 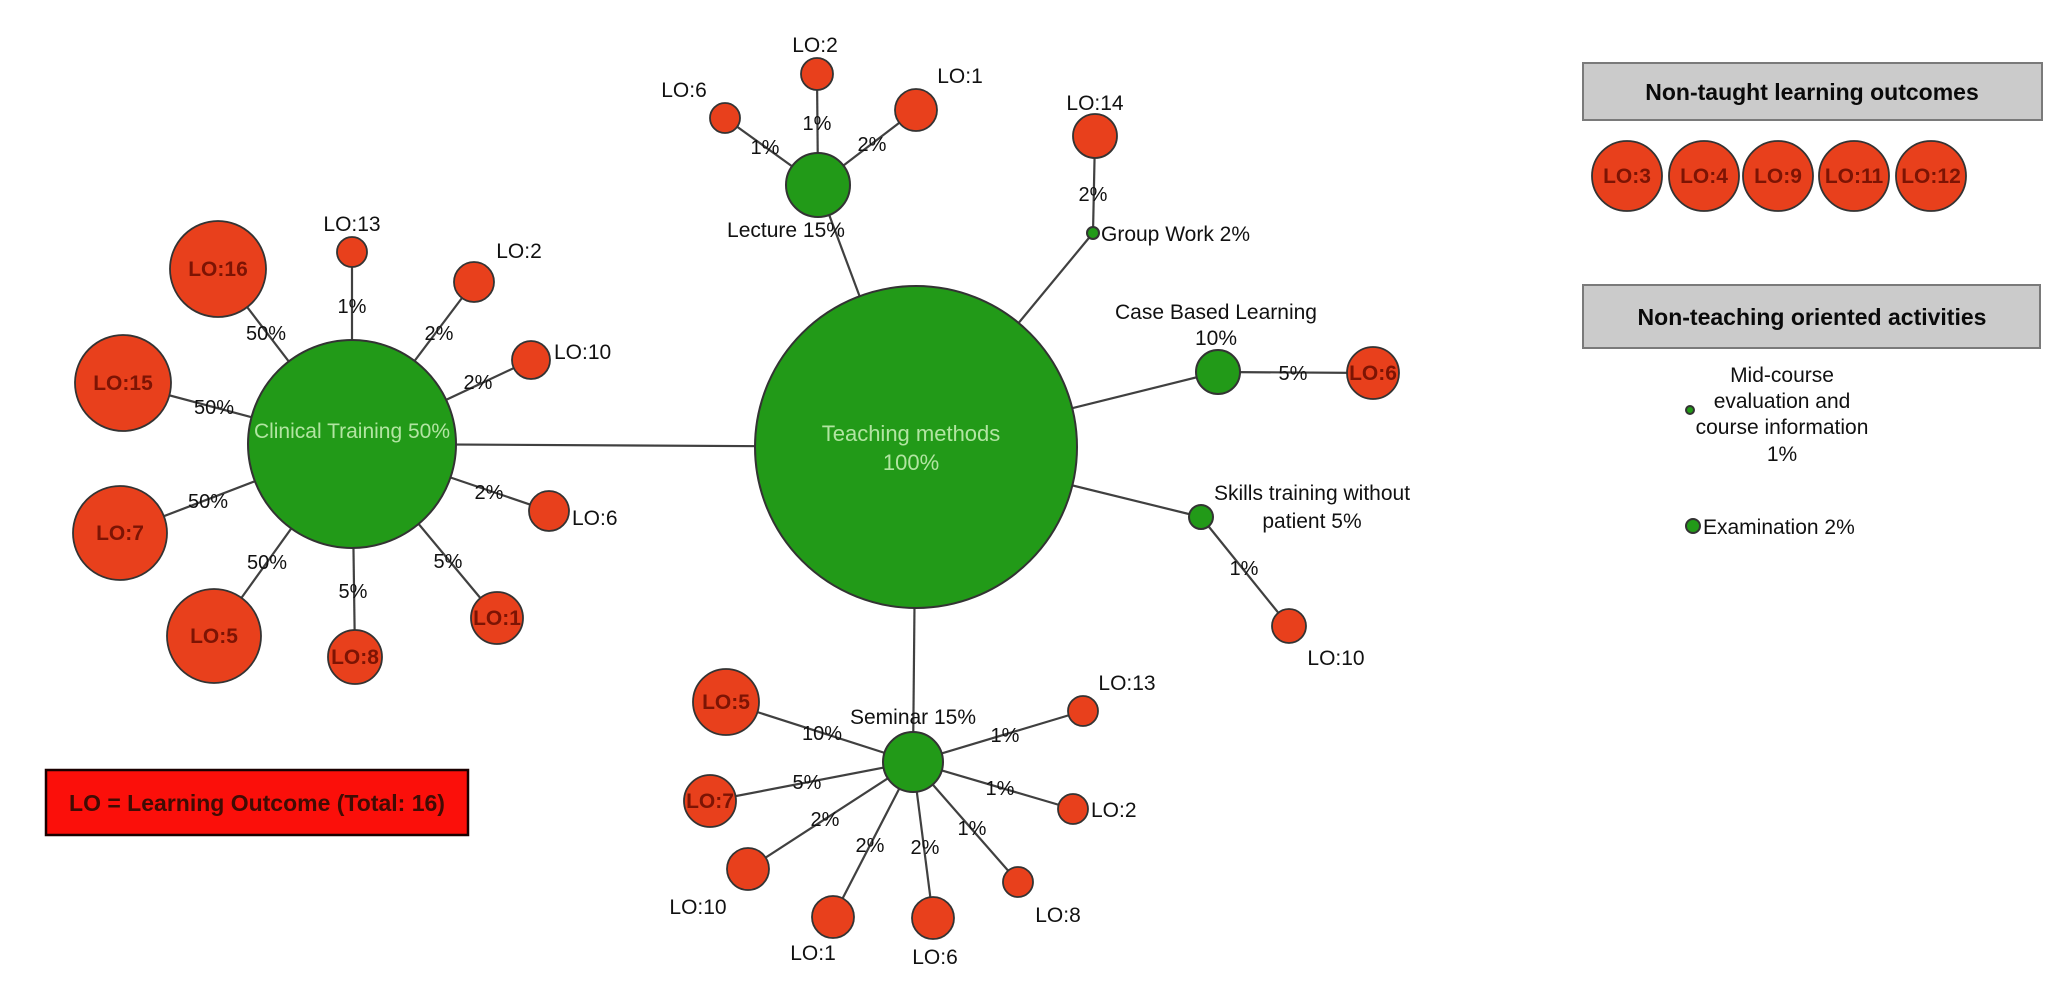 What do you see at coordinates (439, 334) in the screenshot?
I see `clinical-lo2-pct: 2%` at bounding box center [439, 334].